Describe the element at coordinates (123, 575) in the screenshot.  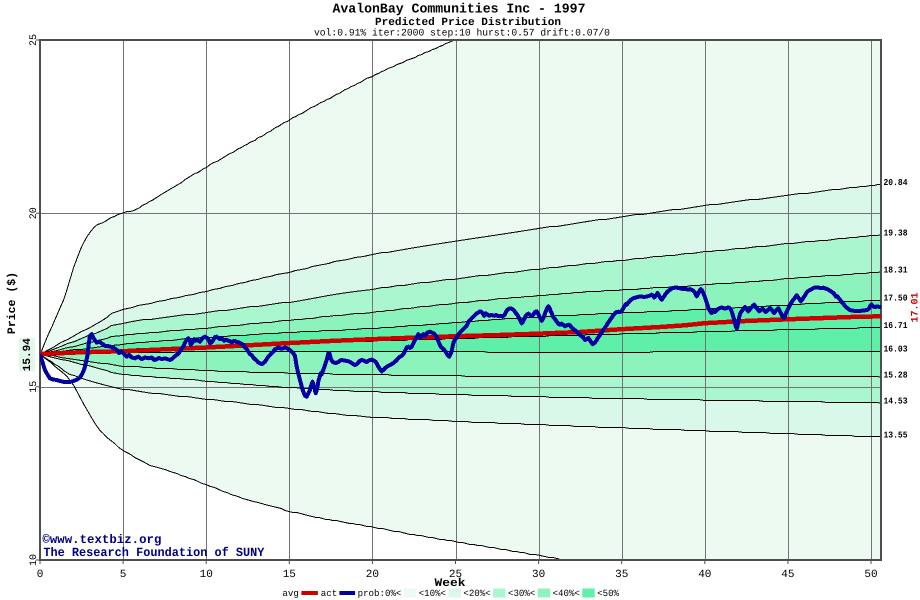
I see `svg-text: 5` at that location.